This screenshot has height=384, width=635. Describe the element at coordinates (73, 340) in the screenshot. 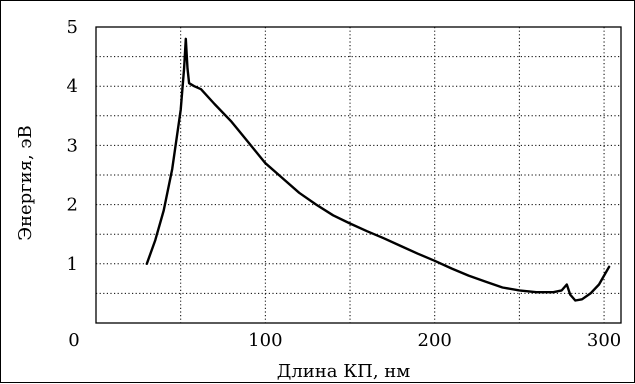

I see `x-tick-label: 0` at that location.